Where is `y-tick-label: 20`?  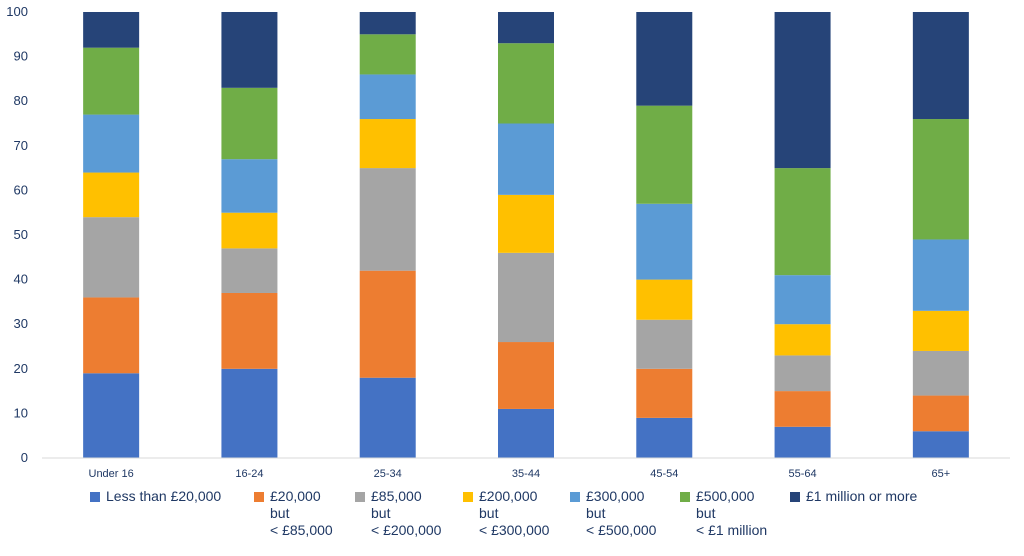 y-tick-label: 20 is located at coordinates (21, 368).